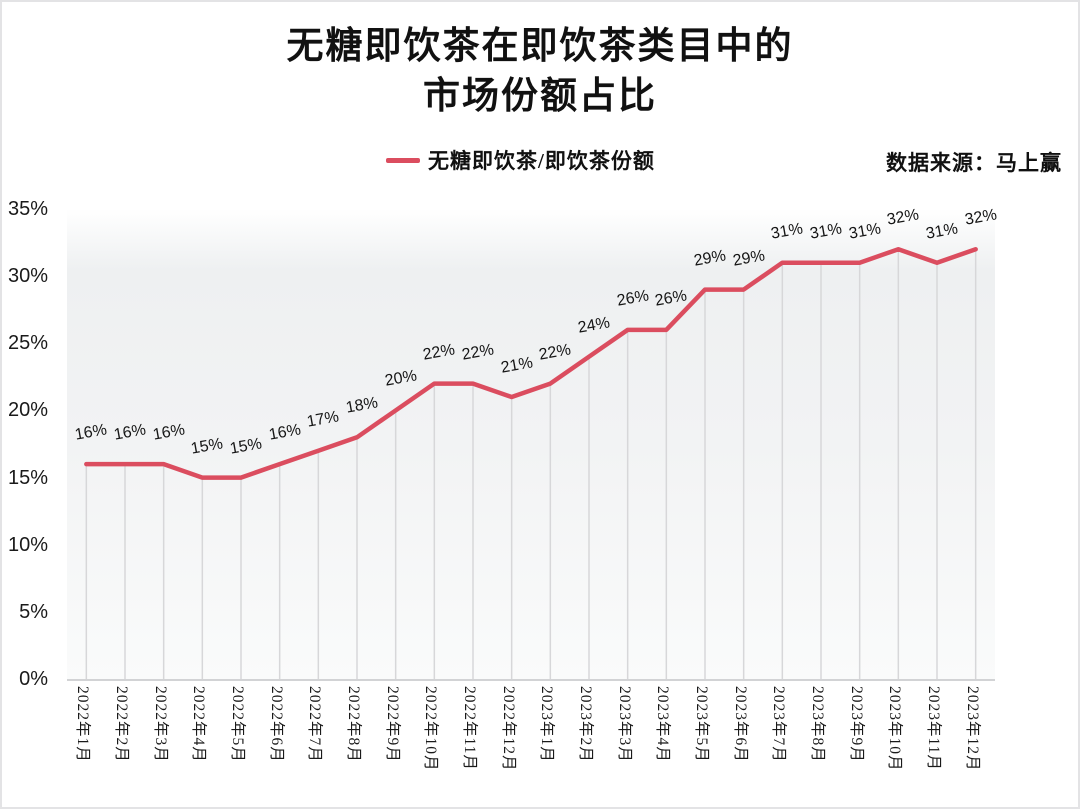 This screenshot has width=1080, height=809. I want to click on x-axis-tick-label: 2022年3月, so click(160, 724).